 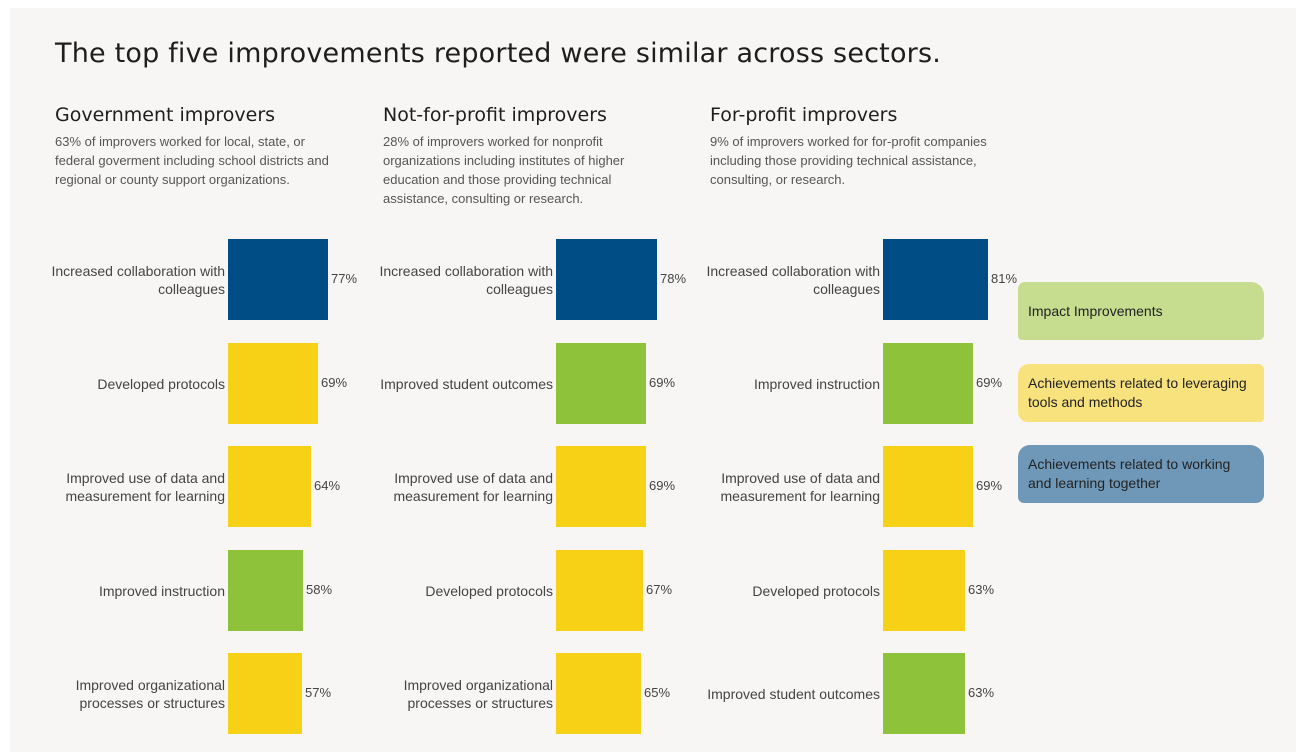 What do you see at coordinates (659, 589) in the screenshot?
I see `bar-value-label: 67%` at bounding box center [659, 589].